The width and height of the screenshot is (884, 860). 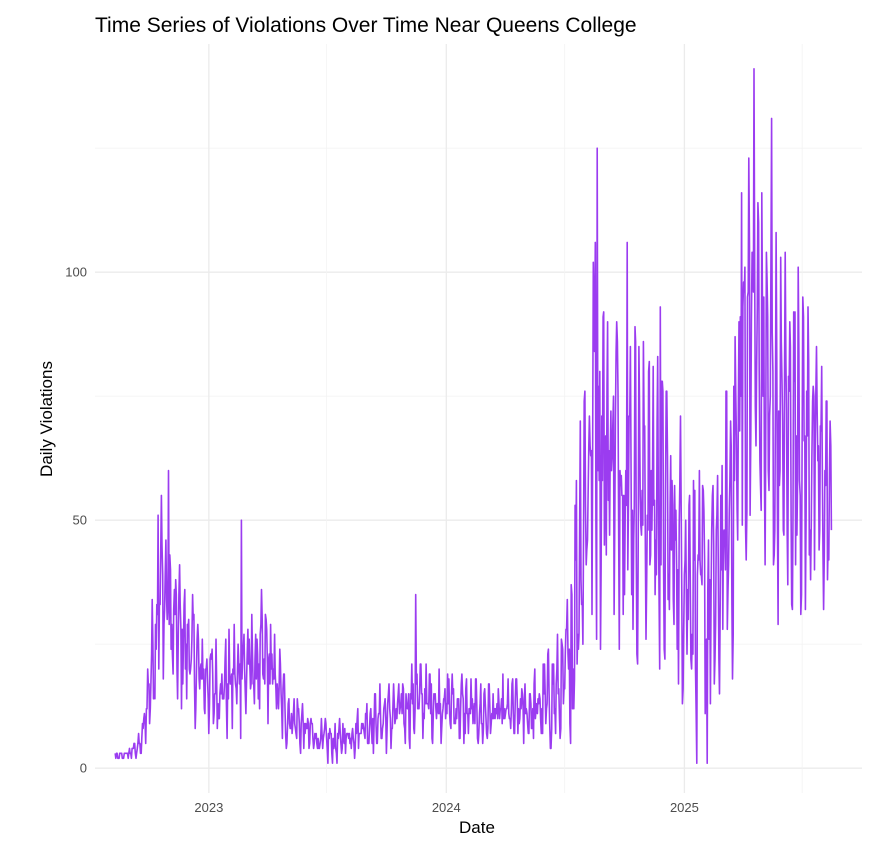 I want to click on y-tick-label: 0, so click(x=83, y=768).